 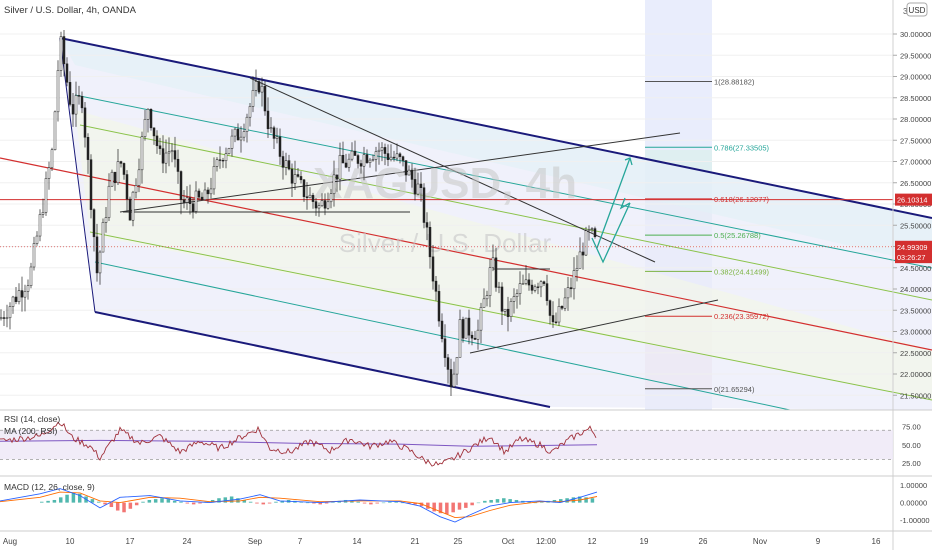 I want to click on trendline-descending, so click(x=452, y=170).